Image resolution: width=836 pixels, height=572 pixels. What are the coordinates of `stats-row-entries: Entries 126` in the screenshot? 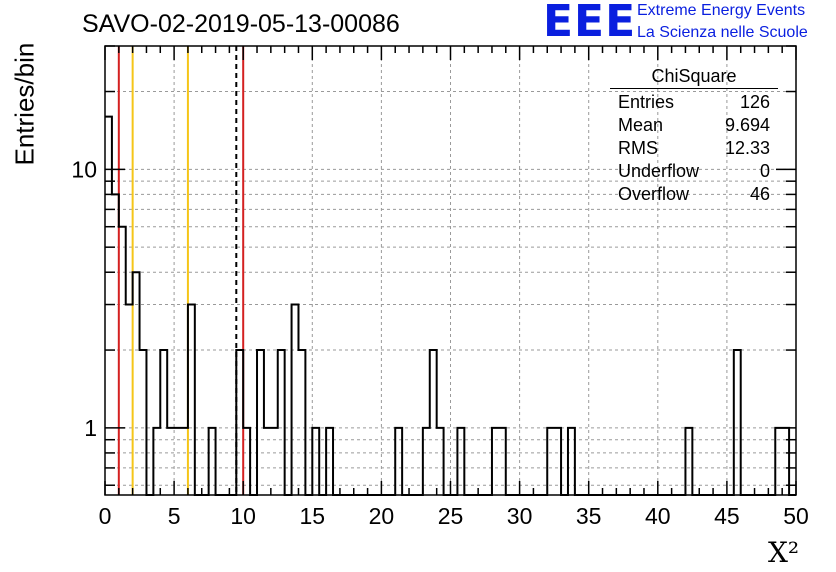 It's located at (694, 102).